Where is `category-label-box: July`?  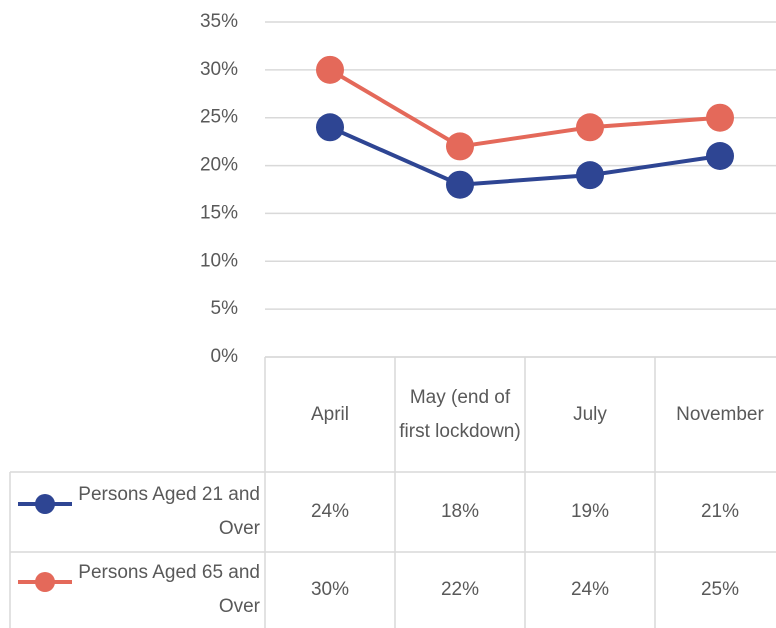 category-label-box: July is located at coordinates (590, 414).